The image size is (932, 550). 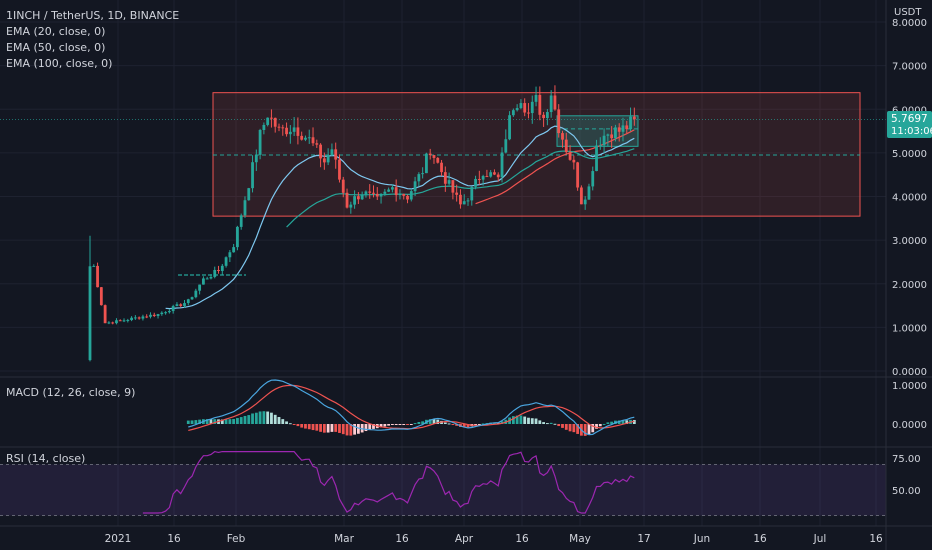 I want to click on macd-tick-label: 1.0000, so click(x=909, y=386).